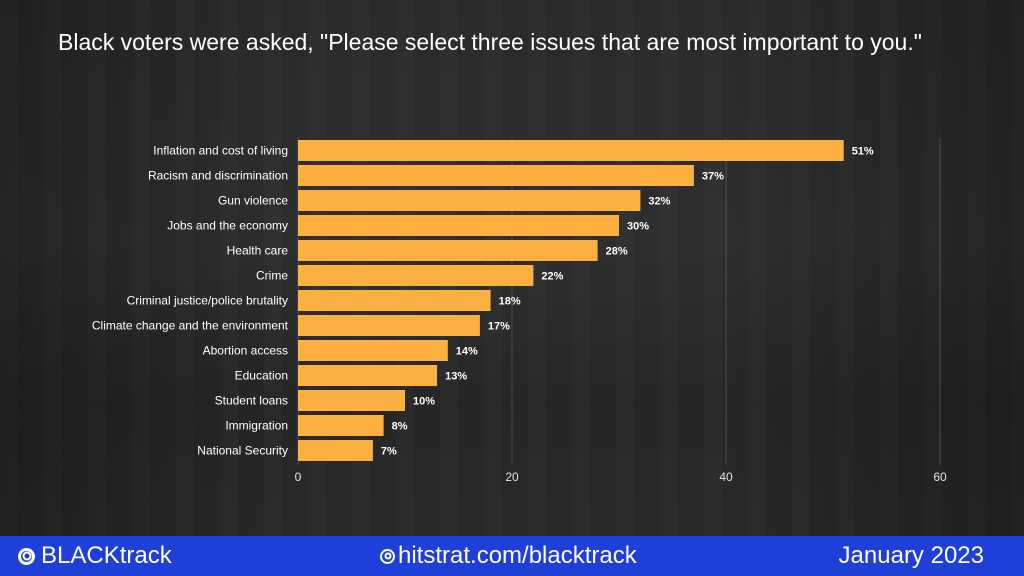  I want to click on x-tick-label: 20, so click(512, 477).